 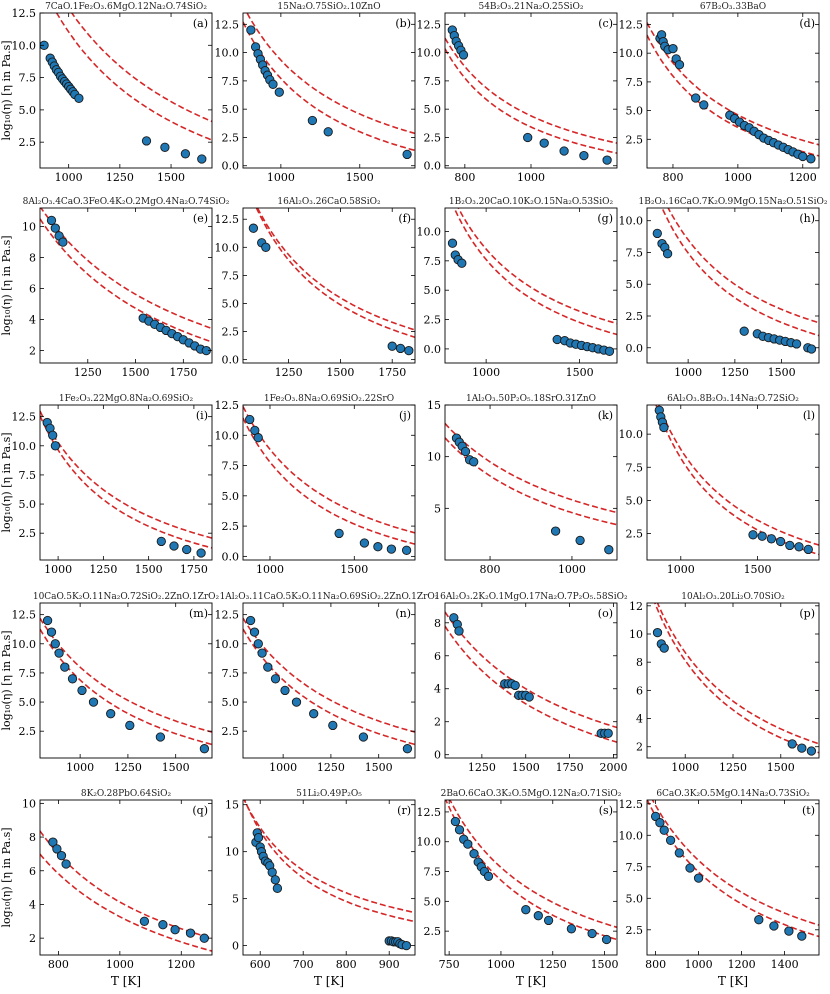 I want to click on x-tick-label: 1200, so click(x=803, y=177).